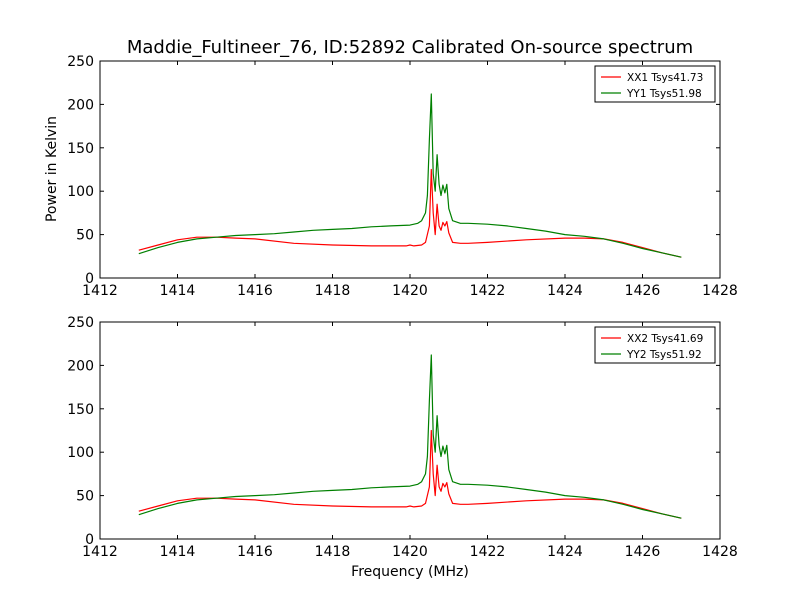 This screenshot has width=800, height=600. What do you see at coordinates (100, 552) in the screenshot?
I see `bottom-x-tick-label: 1412` at bounding box center [100, 552].